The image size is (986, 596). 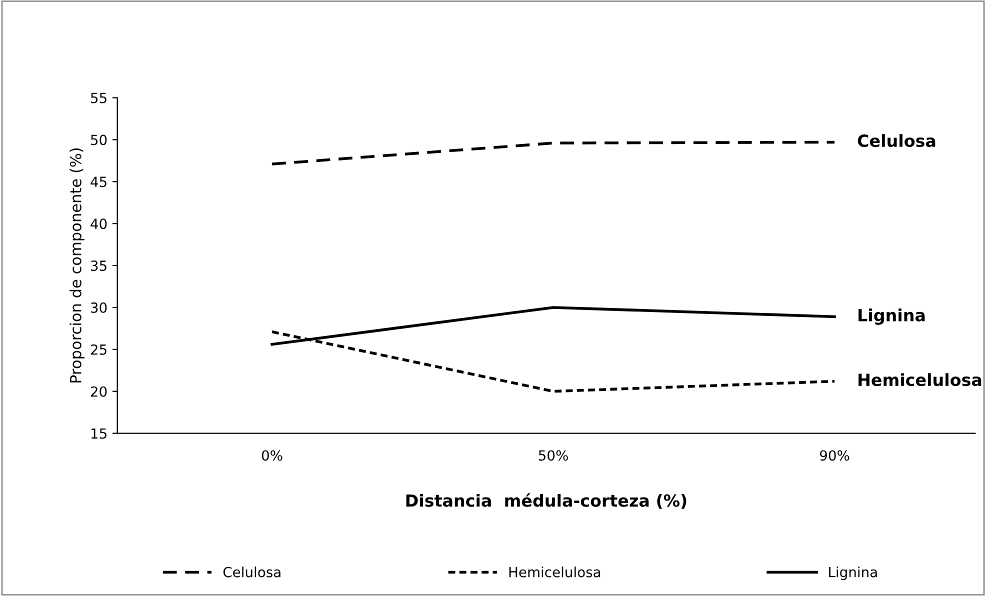 What do you see at coordinates (98, 98) in the screenshot?
I see `y-tick-label: 55` at bounding box center [98, 98].